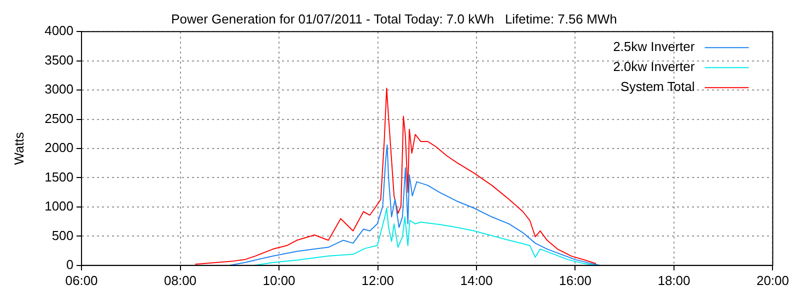 This screenshot has width=800, height=300. Describe the element at coordinates (59, 148) in the screenshot. I see `y-tick-label: 2000` at that location.